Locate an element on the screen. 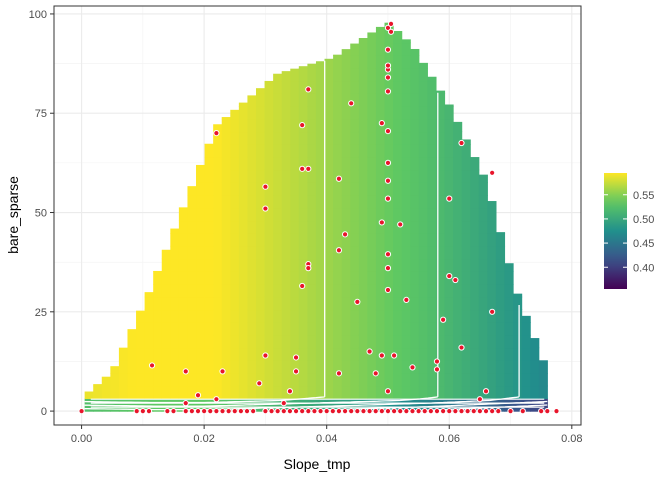 The width and height of the screenshot is (672, 480). y-axis-title: bare_sparse is located at coordinates (13, 215).